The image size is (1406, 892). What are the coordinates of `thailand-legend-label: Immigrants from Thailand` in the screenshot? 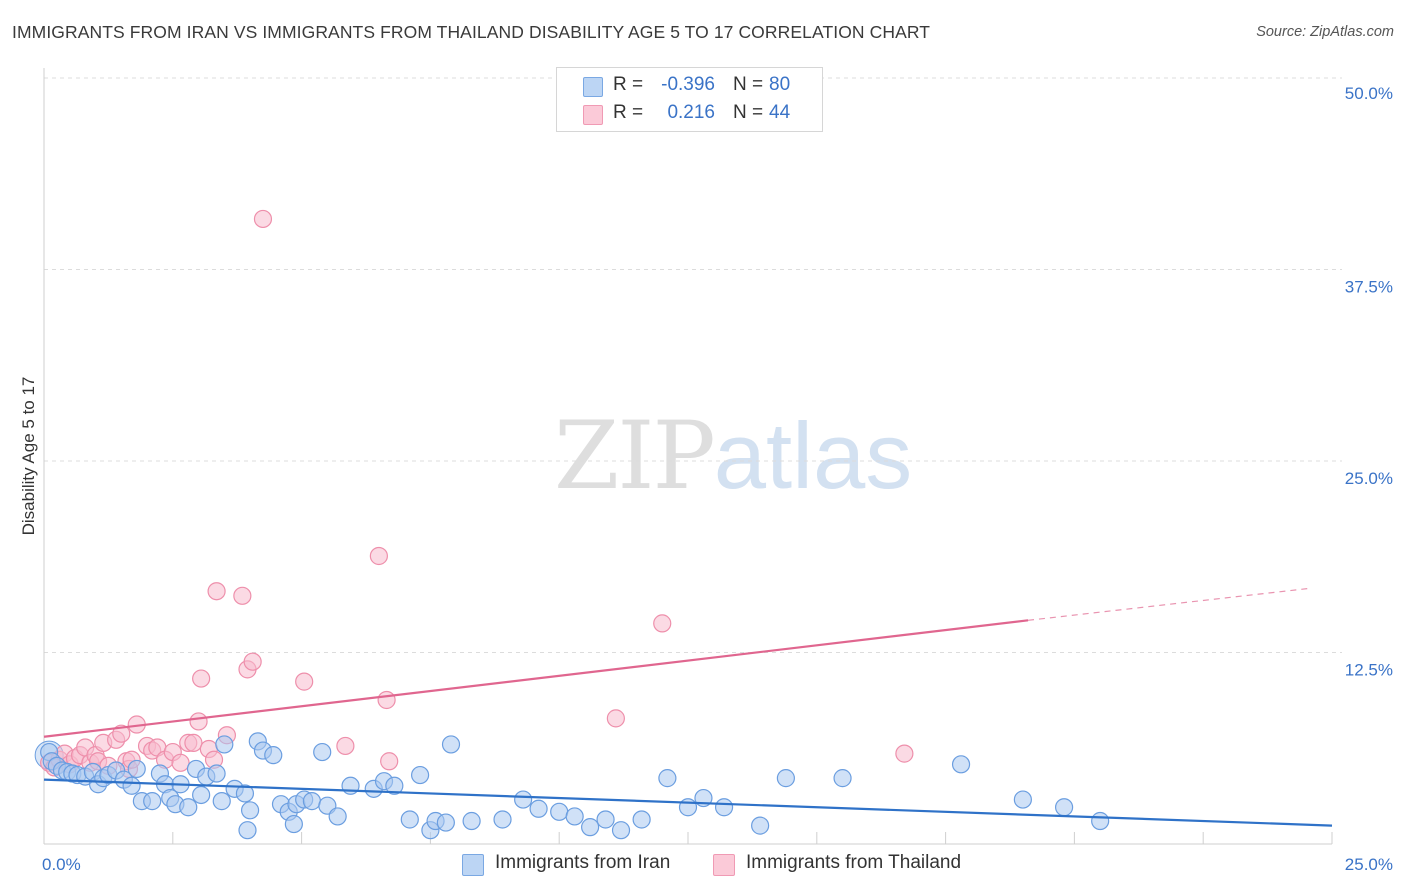 It's located at (854, 862).